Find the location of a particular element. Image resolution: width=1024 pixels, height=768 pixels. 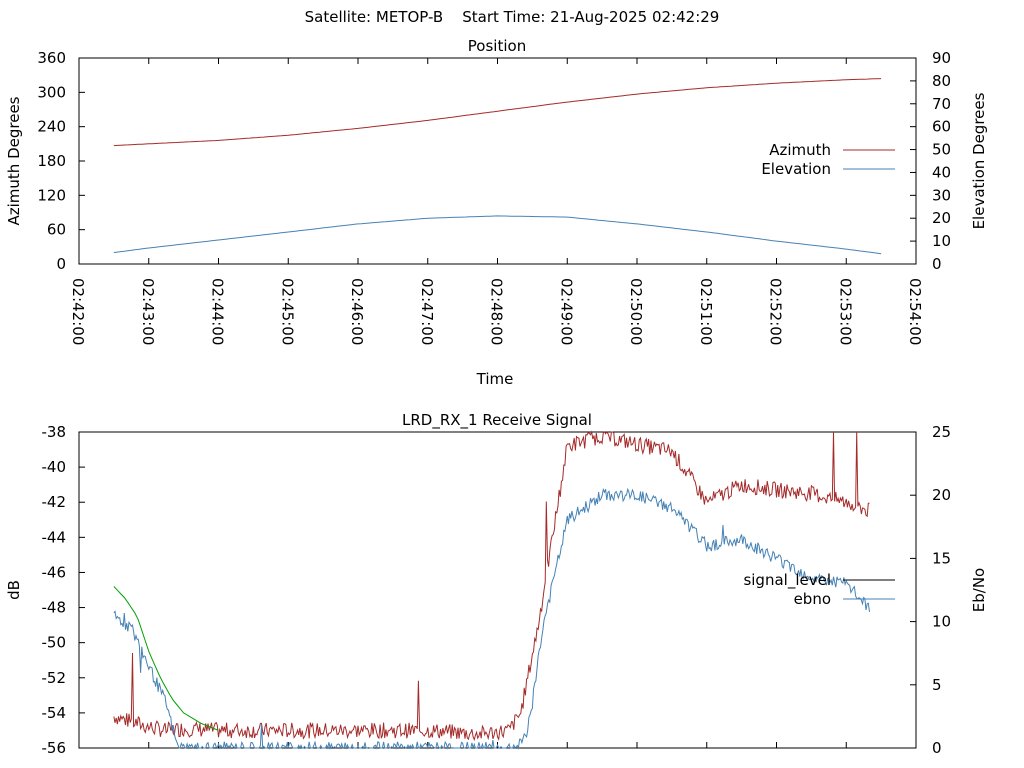

y-tick-label: 300 is located at coordinates (51, 92).